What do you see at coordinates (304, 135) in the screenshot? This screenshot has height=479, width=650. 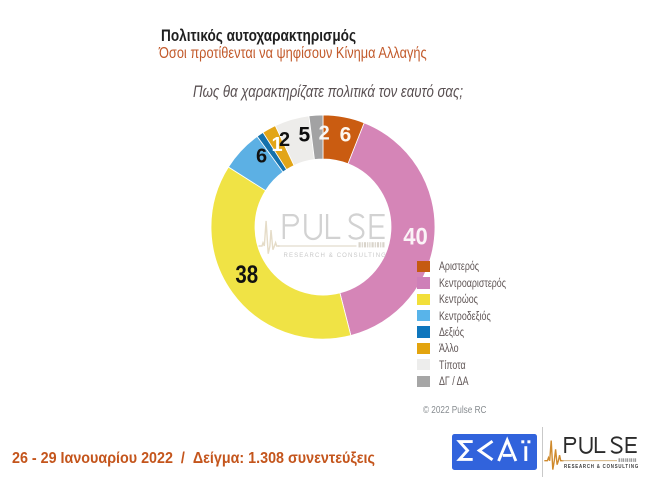 I see `svg-text: 5` at bounding box center [304, 135].